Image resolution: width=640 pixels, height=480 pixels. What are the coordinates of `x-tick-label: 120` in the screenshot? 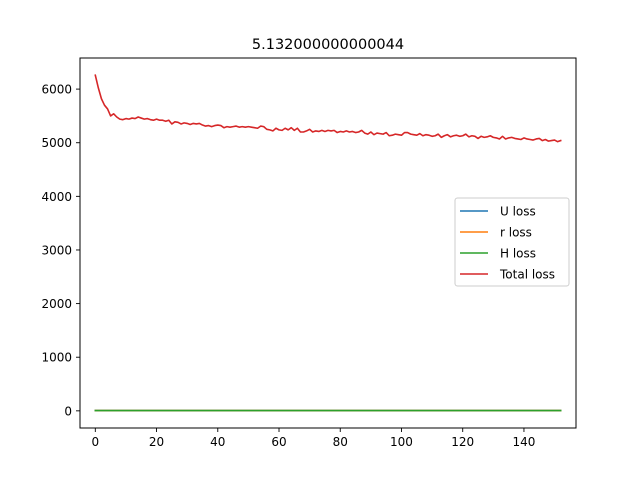 It's located at (462, 442).